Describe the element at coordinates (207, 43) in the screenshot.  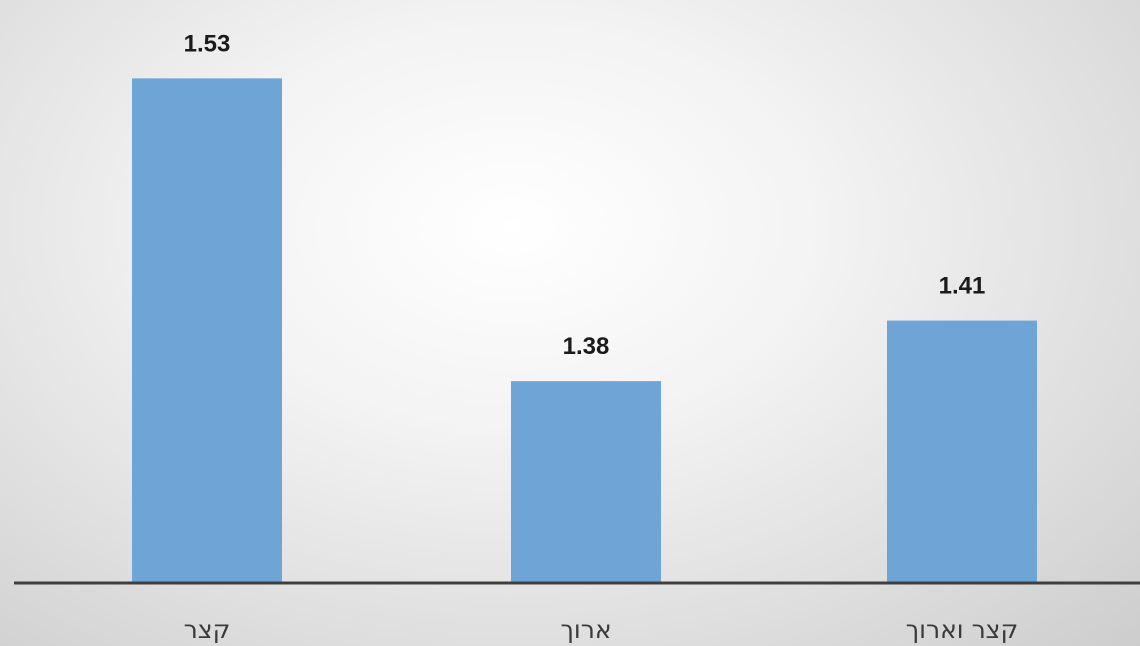
I see `data-label-1: 1.53` at that location.